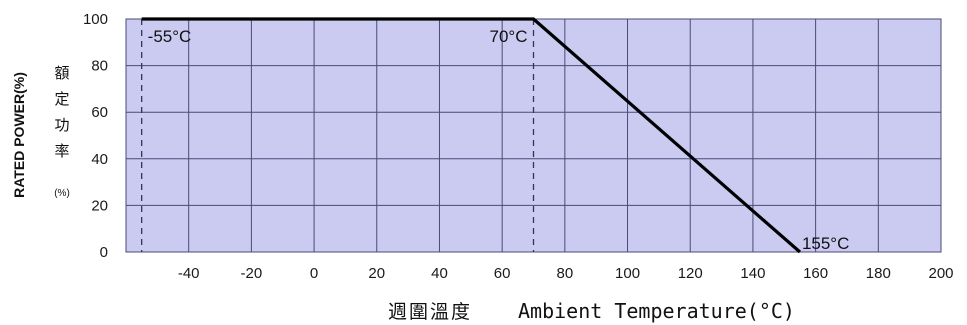  I want to click on x-tick-label-2: 0, so click(314, 273).